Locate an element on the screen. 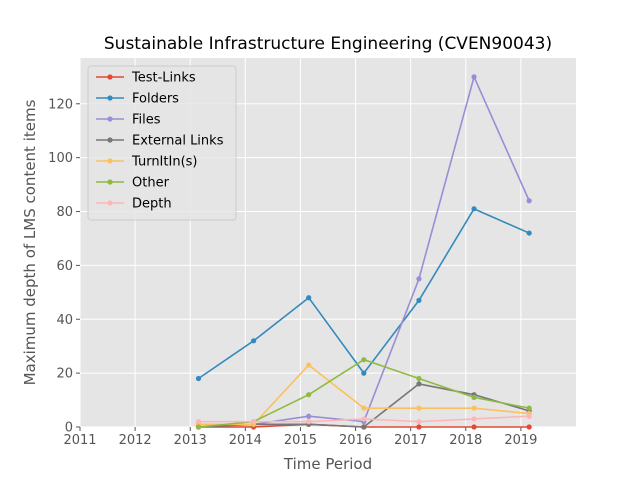 This screenshot has height=485, width=640. x-tick-label: 2013 is located at coordinates (190, 440).